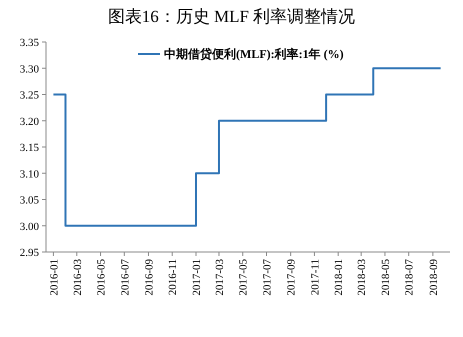  Describe the element at coordinates (30, 69) in the screenshot. I see `y-tick-label: 3.30` at that location.